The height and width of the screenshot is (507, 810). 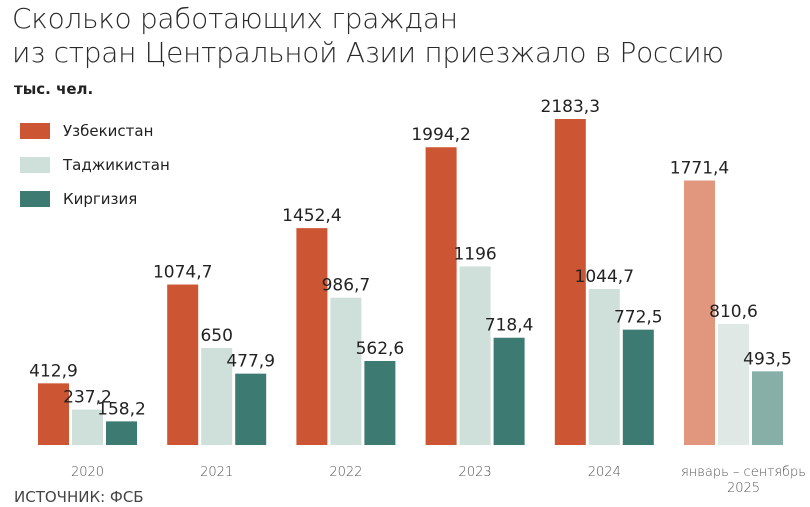 I want to click on x-tick-label: 2021, so click(x=216, y=472).